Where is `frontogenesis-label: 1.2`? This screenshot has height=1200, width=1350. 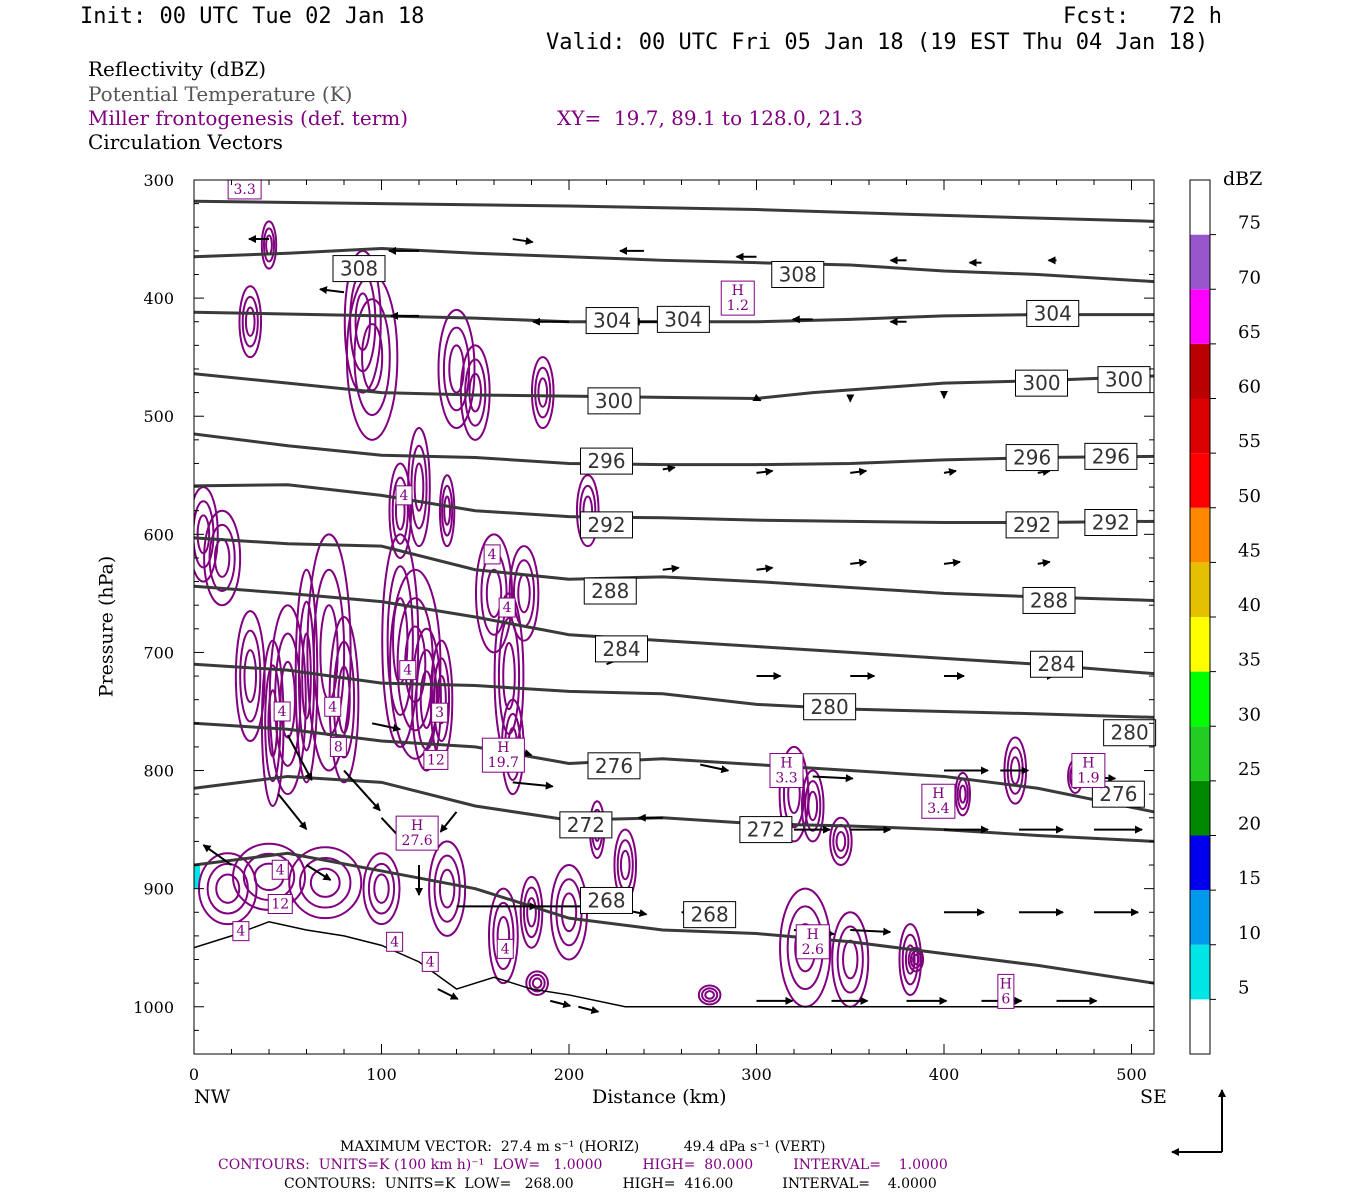 frontogenesis-label: 1.2 is located at coordinates (738, 306).